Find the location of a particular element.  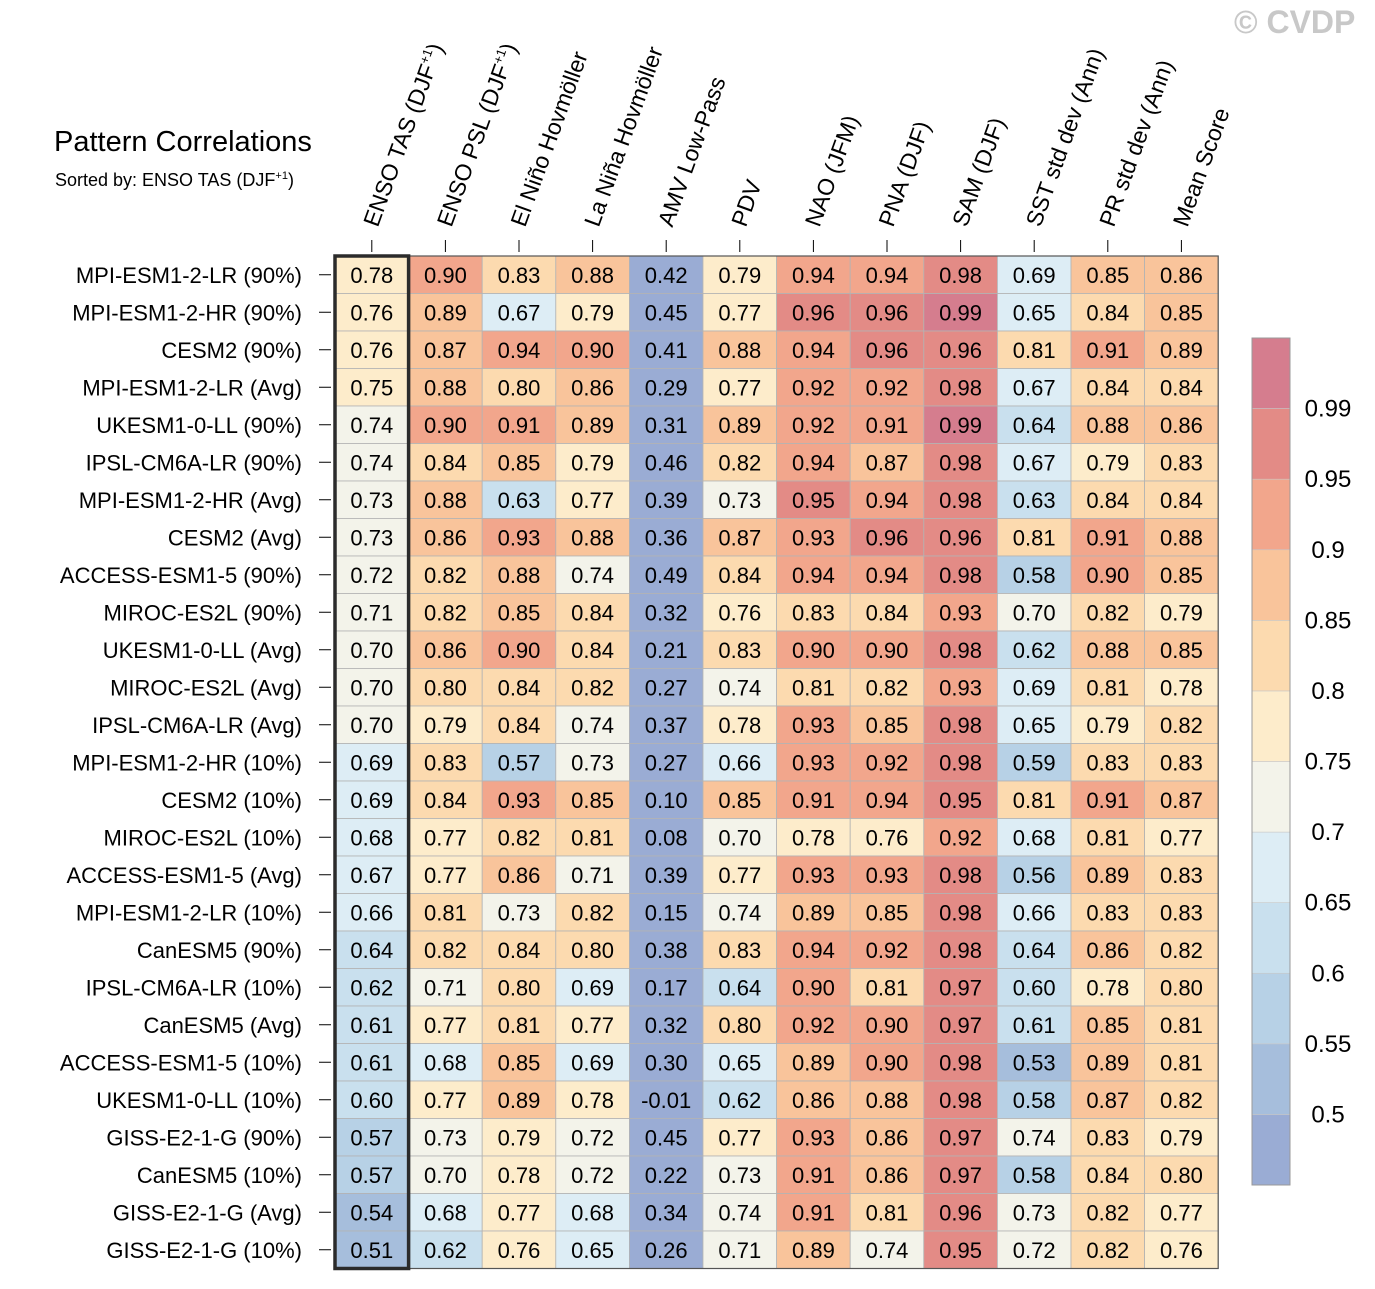

cell-value: 0.15 is located at coordinates (666, 912).